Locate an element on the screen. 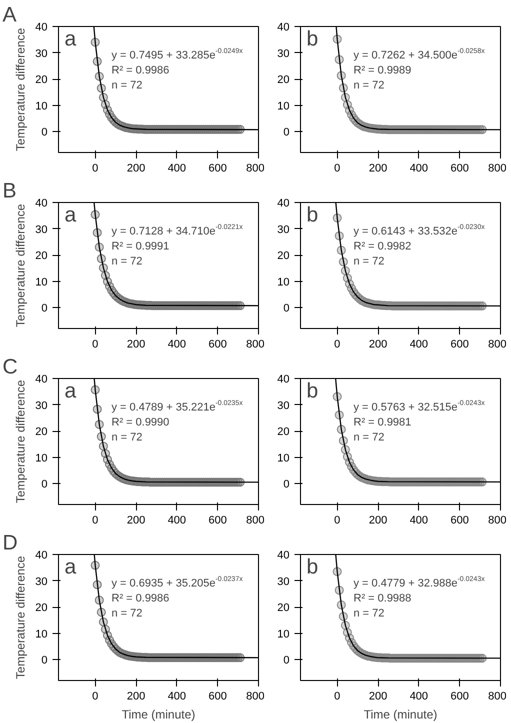  chart-subtitle: B is located at coordinates (9, 191).